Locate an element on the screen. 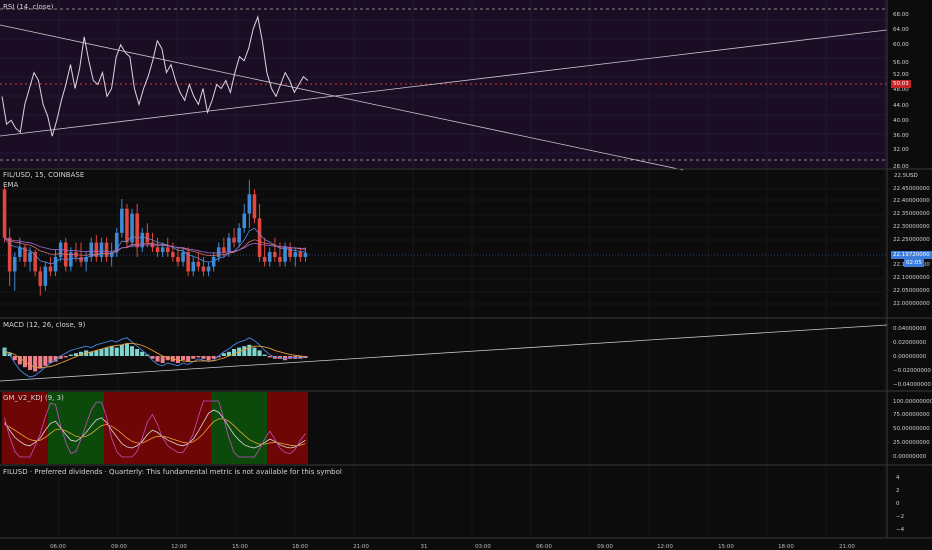 The image size is (932, 550). time-axis-tick: 09:00 is located at coordinates (605, 547).